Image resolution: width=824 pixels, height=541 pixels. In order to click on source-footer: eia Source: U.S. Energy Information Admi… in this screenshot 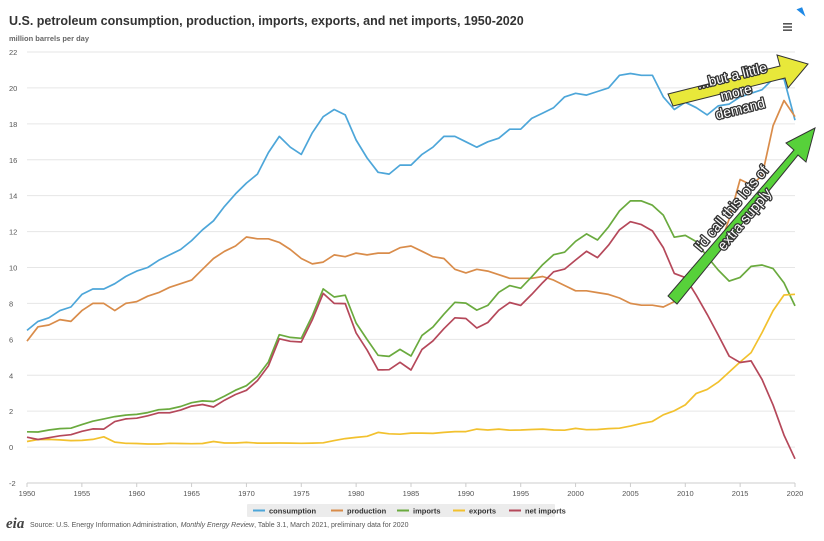, I will do `click(401, 526)`.